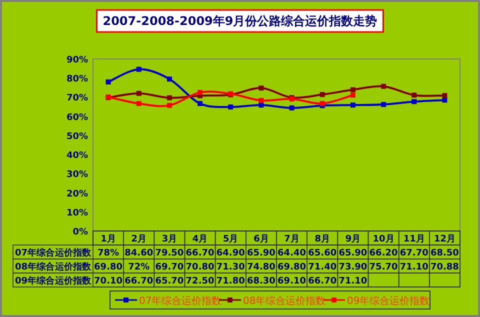  Describe the element at coordinates (322, 253) in the screenshot. I see `data-label: 65.60` at that location.